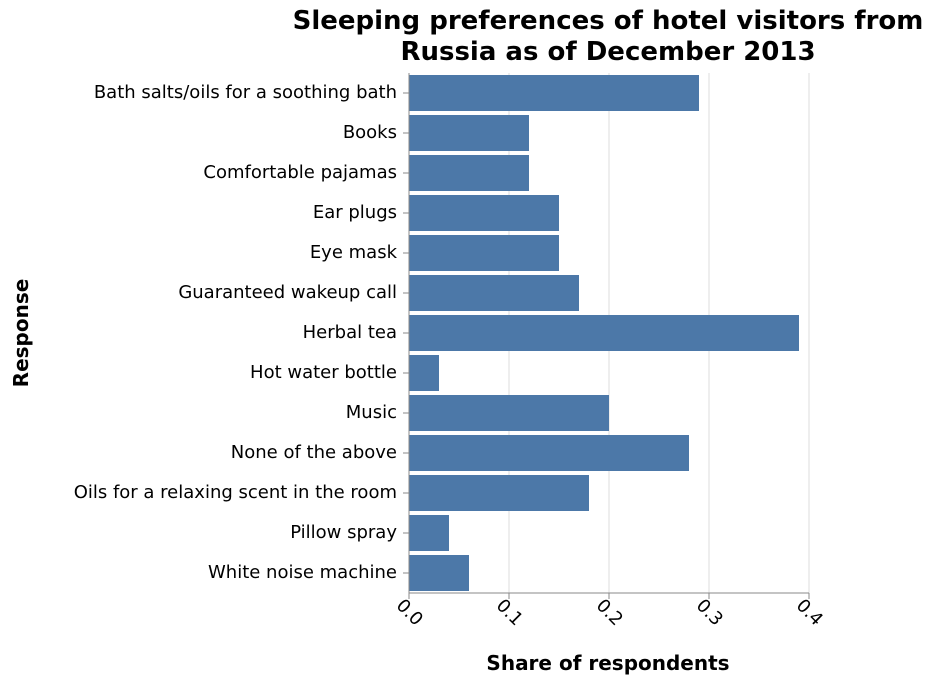 This screenshot has width=934, height=684. I want to click on category-label: Comfortable pajamas, so click(300, 172).